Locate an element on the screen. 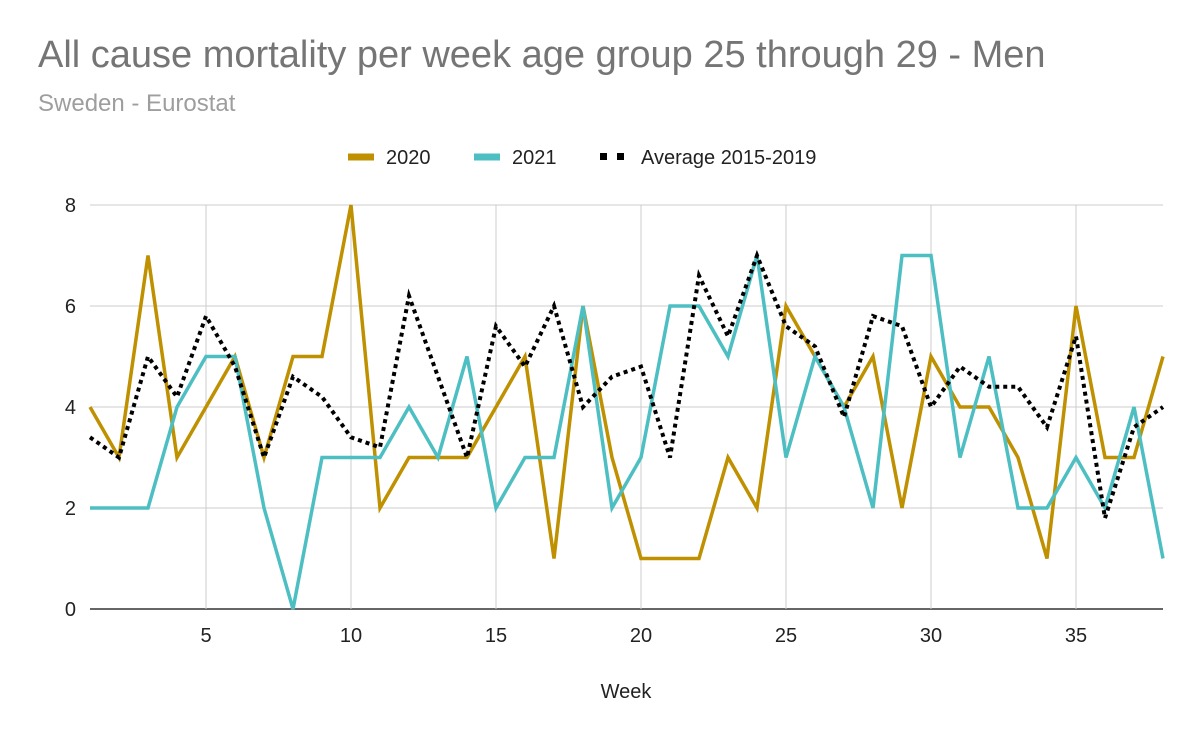  x-tick-label: 35 is located at coordinates (1076, 636).